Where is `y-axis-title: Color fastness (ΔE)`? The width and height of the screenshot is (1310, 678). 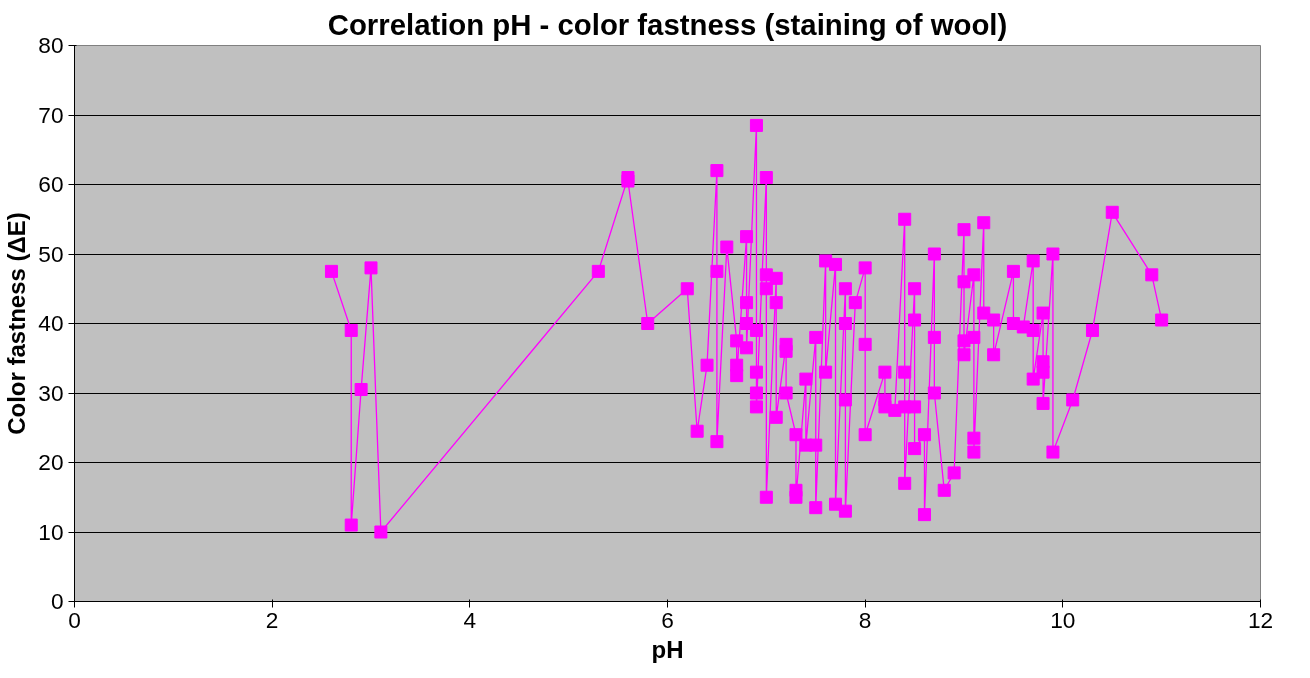
y-axis-title: Color fastness (ΔE) is located at coordinates (17, 323).